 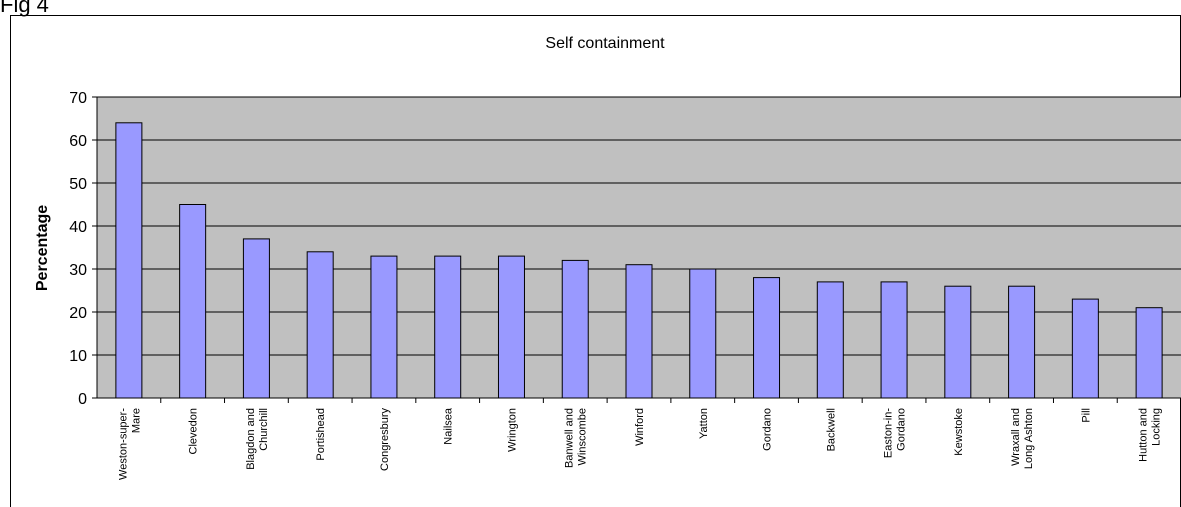 What do you see at coordinates (768, 429) in the screenshot?
I see `x-tick-label: Gordano` at bounding box center [768, 429].